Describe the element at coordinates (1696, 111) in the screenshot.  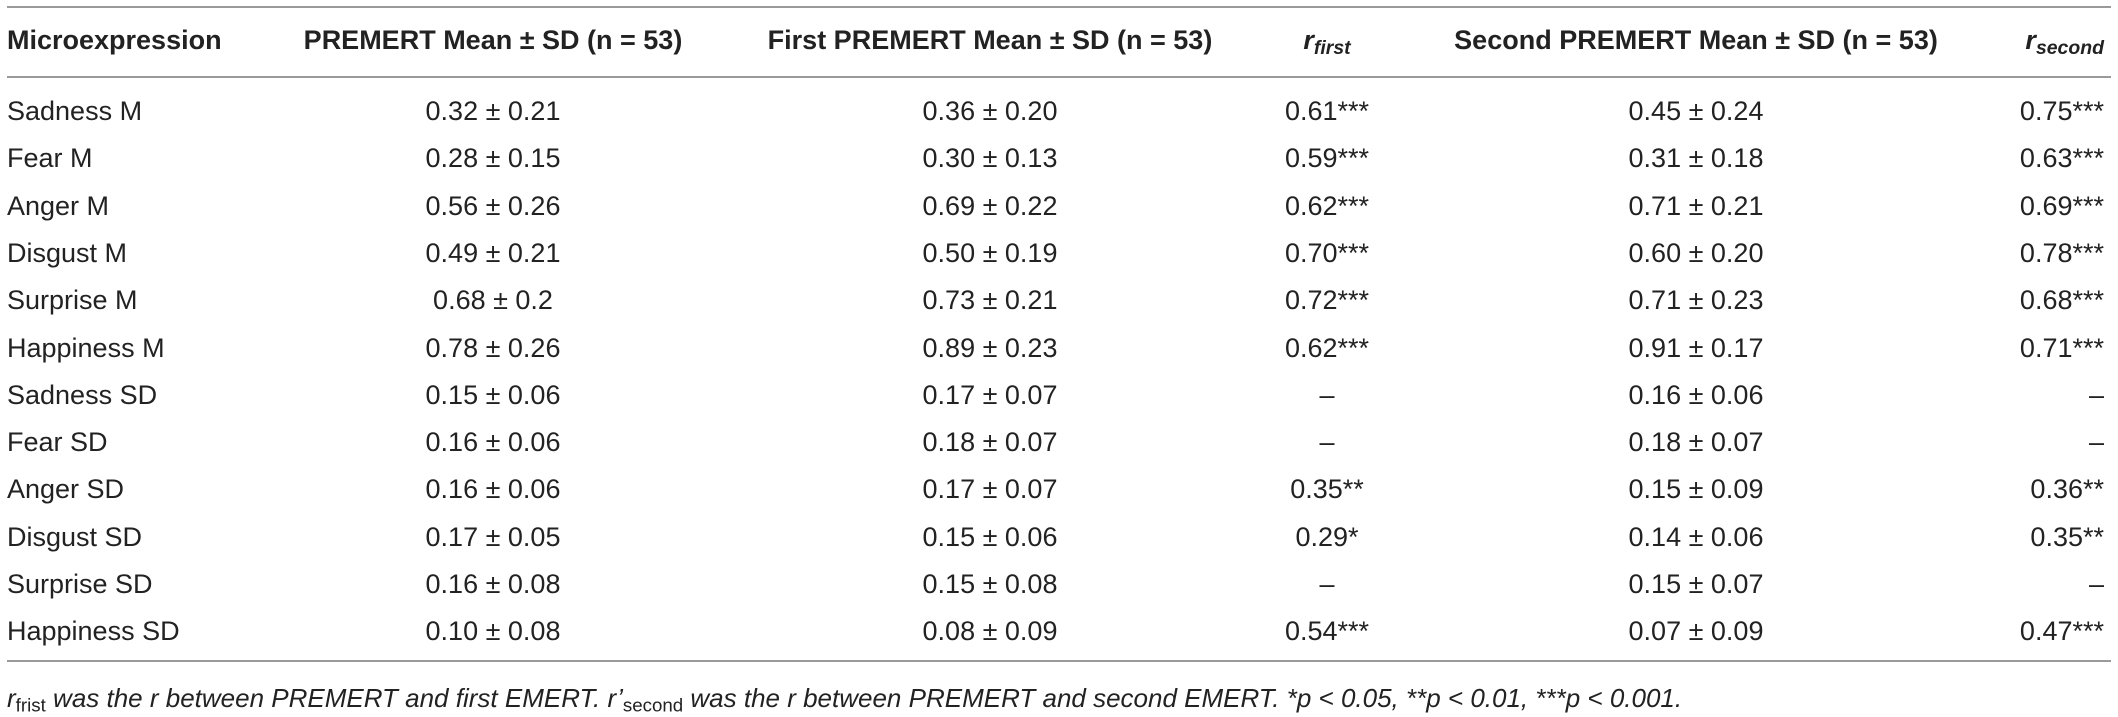
I see `cell-value: 0.45 ± 0.24` at that location.